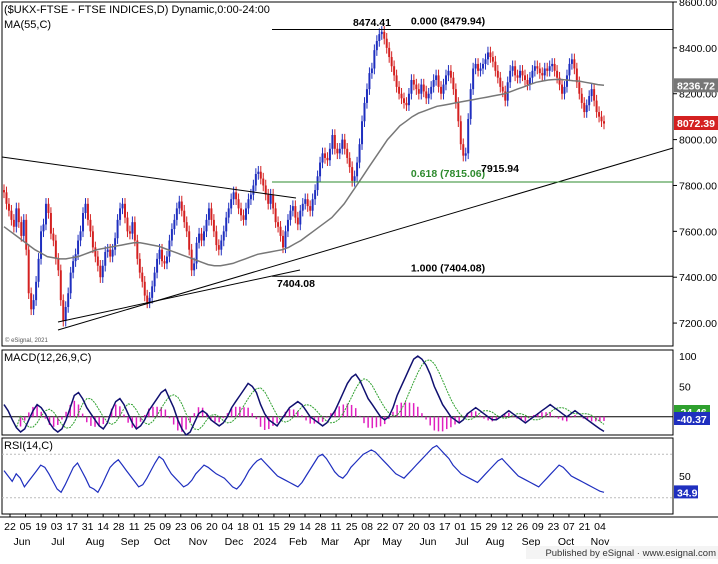 The height and width of the screenshot is (564, 718). I want to click on time-tick-label: 23, so click(554, 527).